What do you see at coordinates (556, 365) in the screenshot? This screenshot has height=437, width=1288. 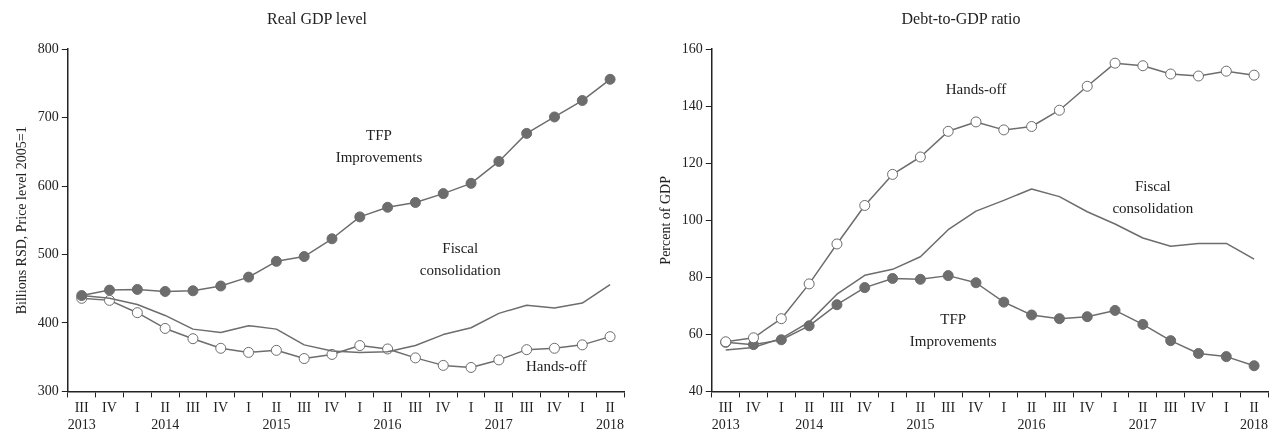 I see `series-label: Hands-off` at bounding box center [556, 365].